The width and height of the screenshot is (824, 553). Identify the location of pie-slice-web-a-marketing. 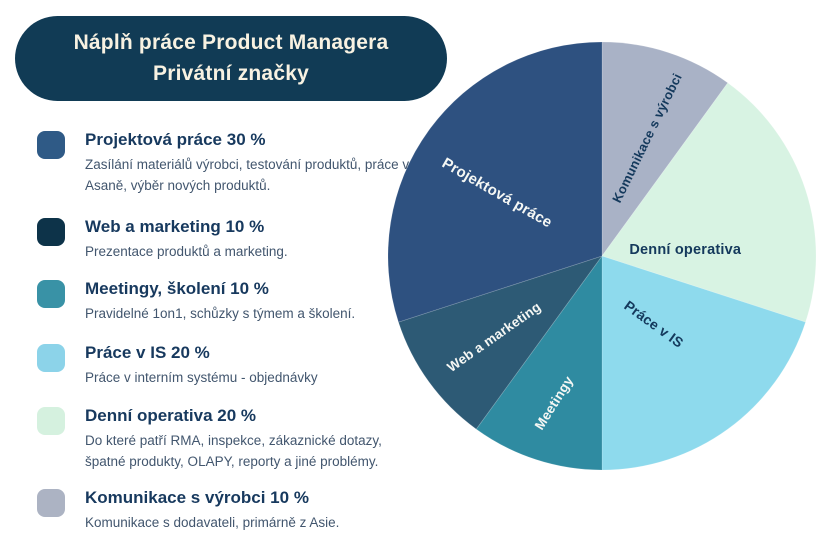
(500, 342).